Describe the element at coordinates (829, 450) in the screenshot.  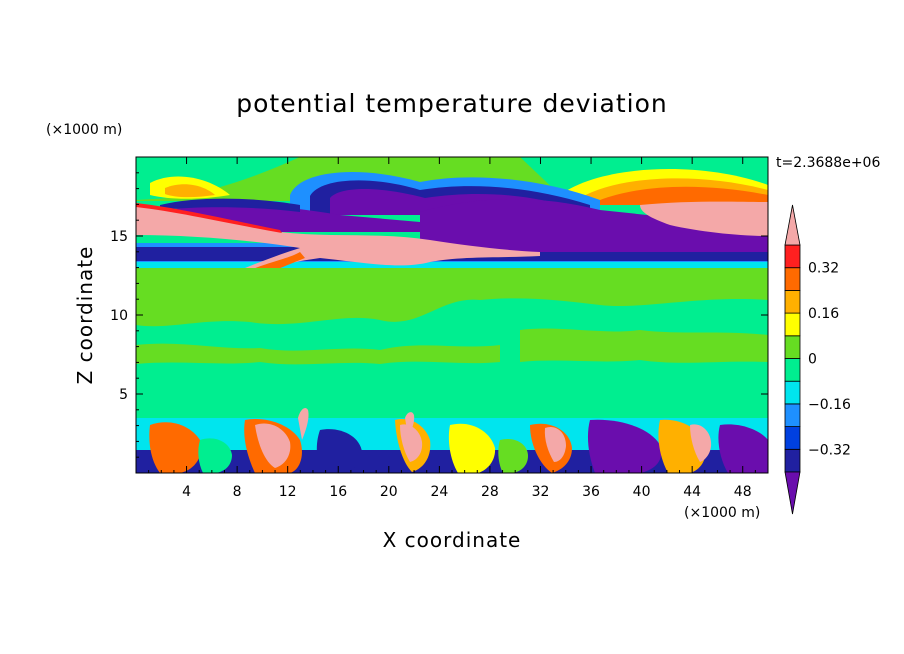
I see `colorbar-tick-label: −0.32` at that location.